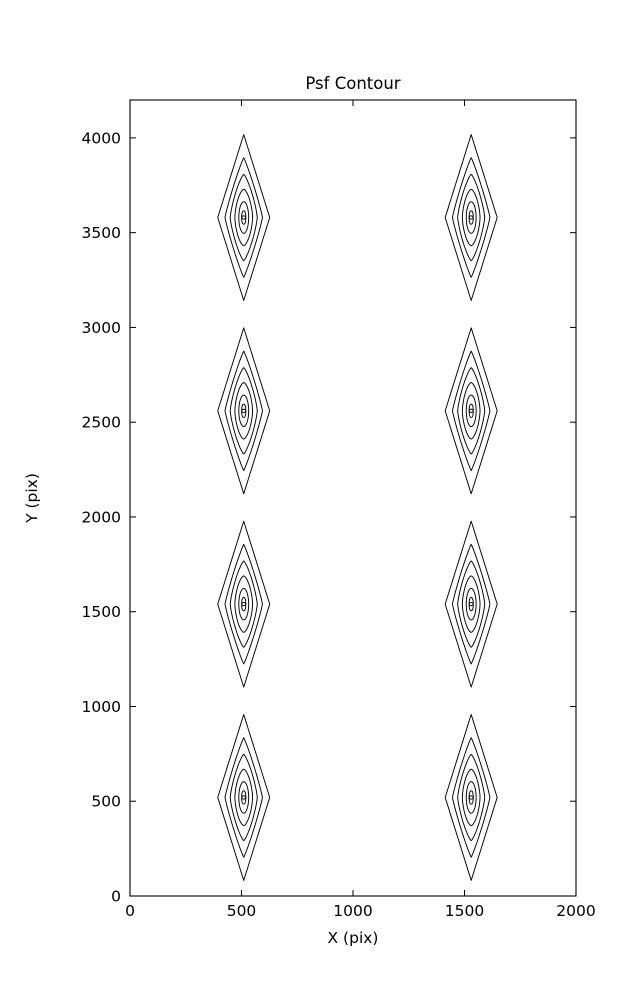  I want to click on page-title: Psf Contour, so click(352, 83).